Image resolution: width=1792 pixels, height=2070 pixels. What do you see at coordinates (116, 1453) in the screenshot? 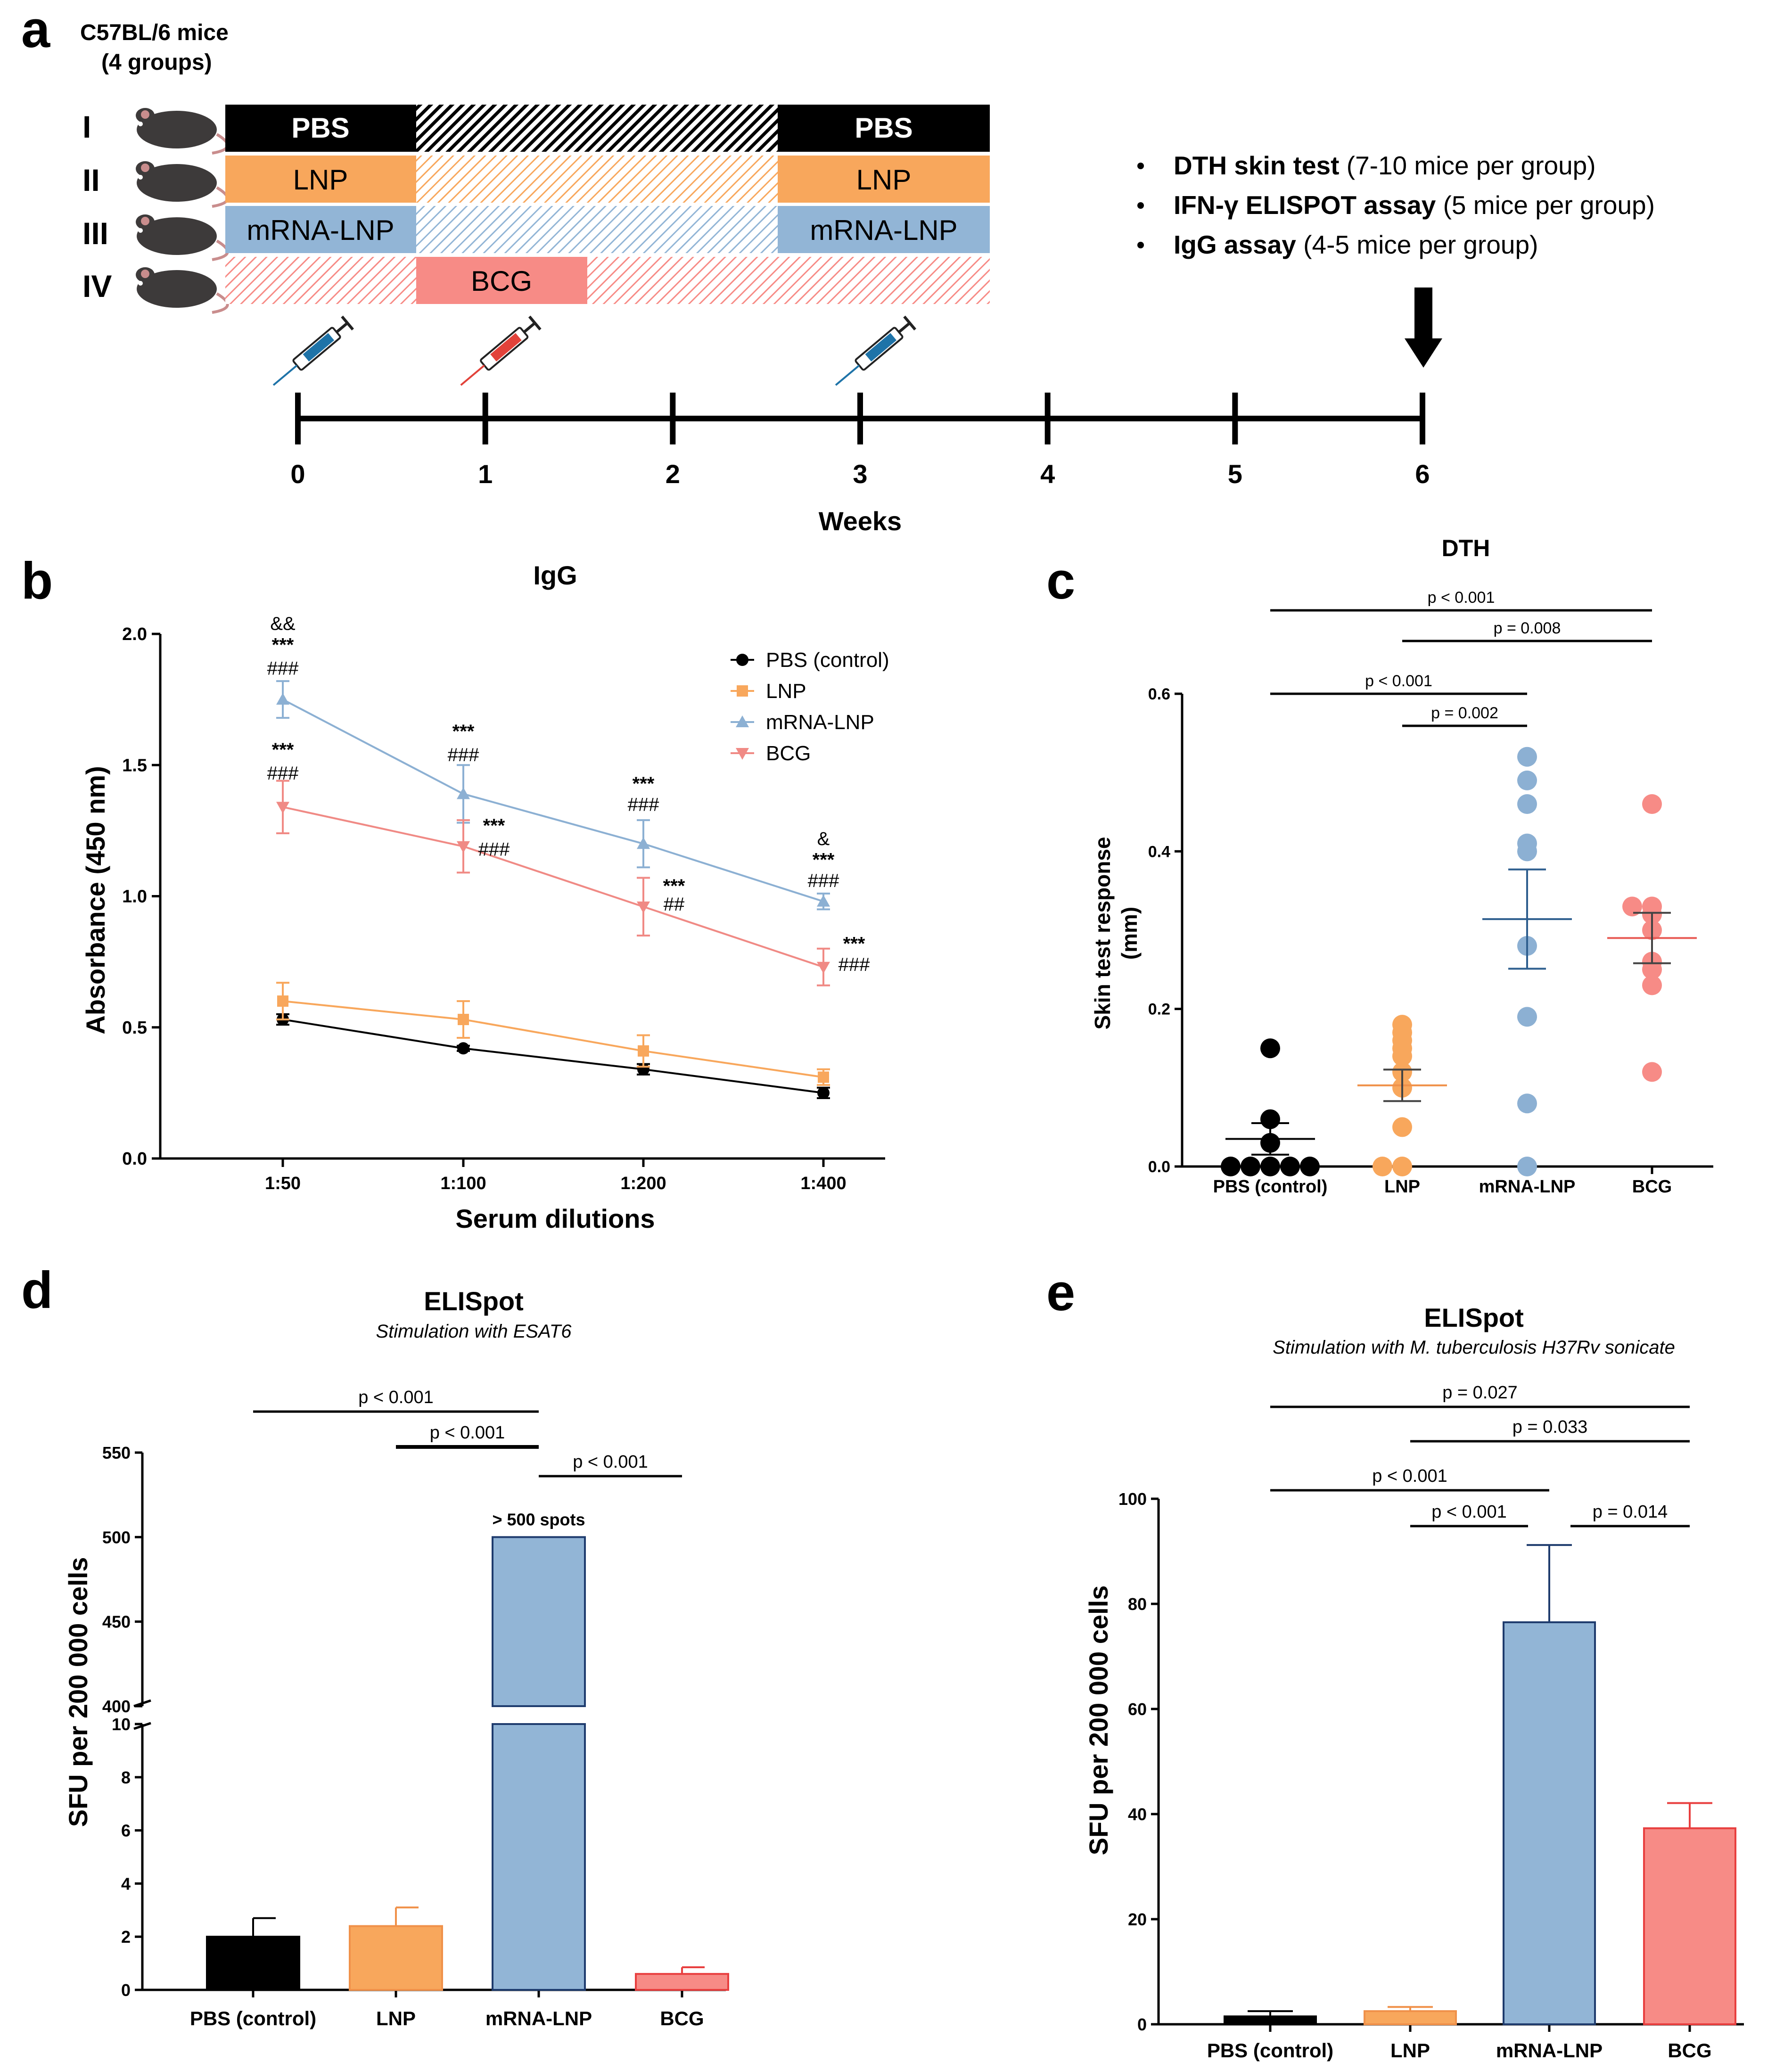
I see `y-tick-label: 550` at bounding box center [116, 1453].